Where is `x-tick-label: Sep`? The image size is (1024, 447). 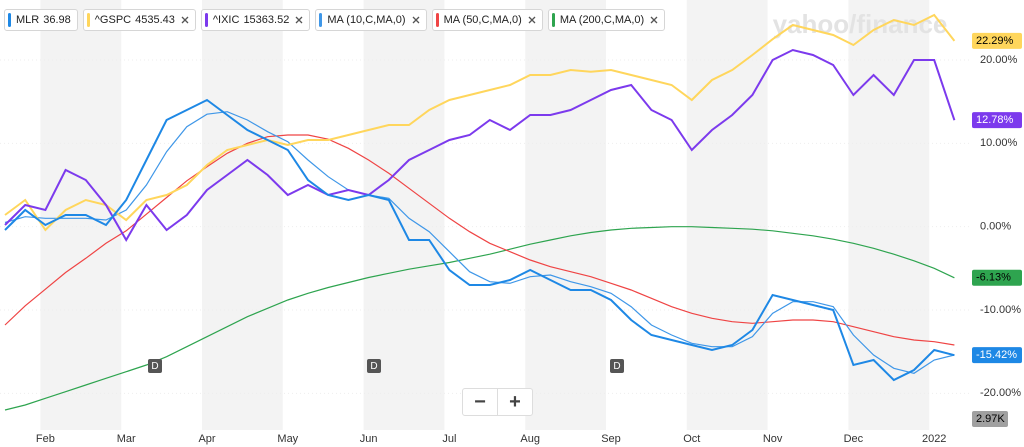 x-tick-label: Sep is located at coordinates (611, 439).